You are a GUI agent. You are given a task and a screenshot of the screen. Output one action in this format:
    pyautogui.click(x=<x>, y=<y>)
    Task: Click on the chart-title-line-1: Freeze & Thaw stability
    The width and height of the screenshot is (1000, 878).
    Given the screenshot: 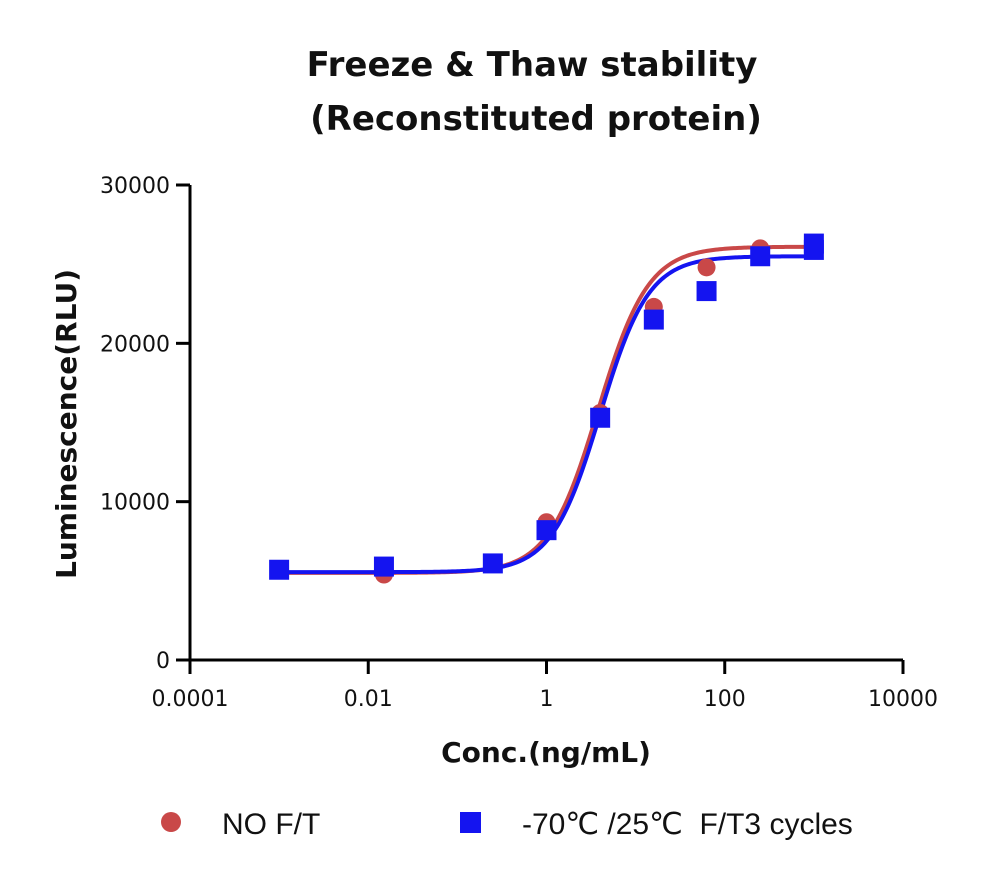 What is the action you would take?
    pyautogui.click(x=532, y=65)
    